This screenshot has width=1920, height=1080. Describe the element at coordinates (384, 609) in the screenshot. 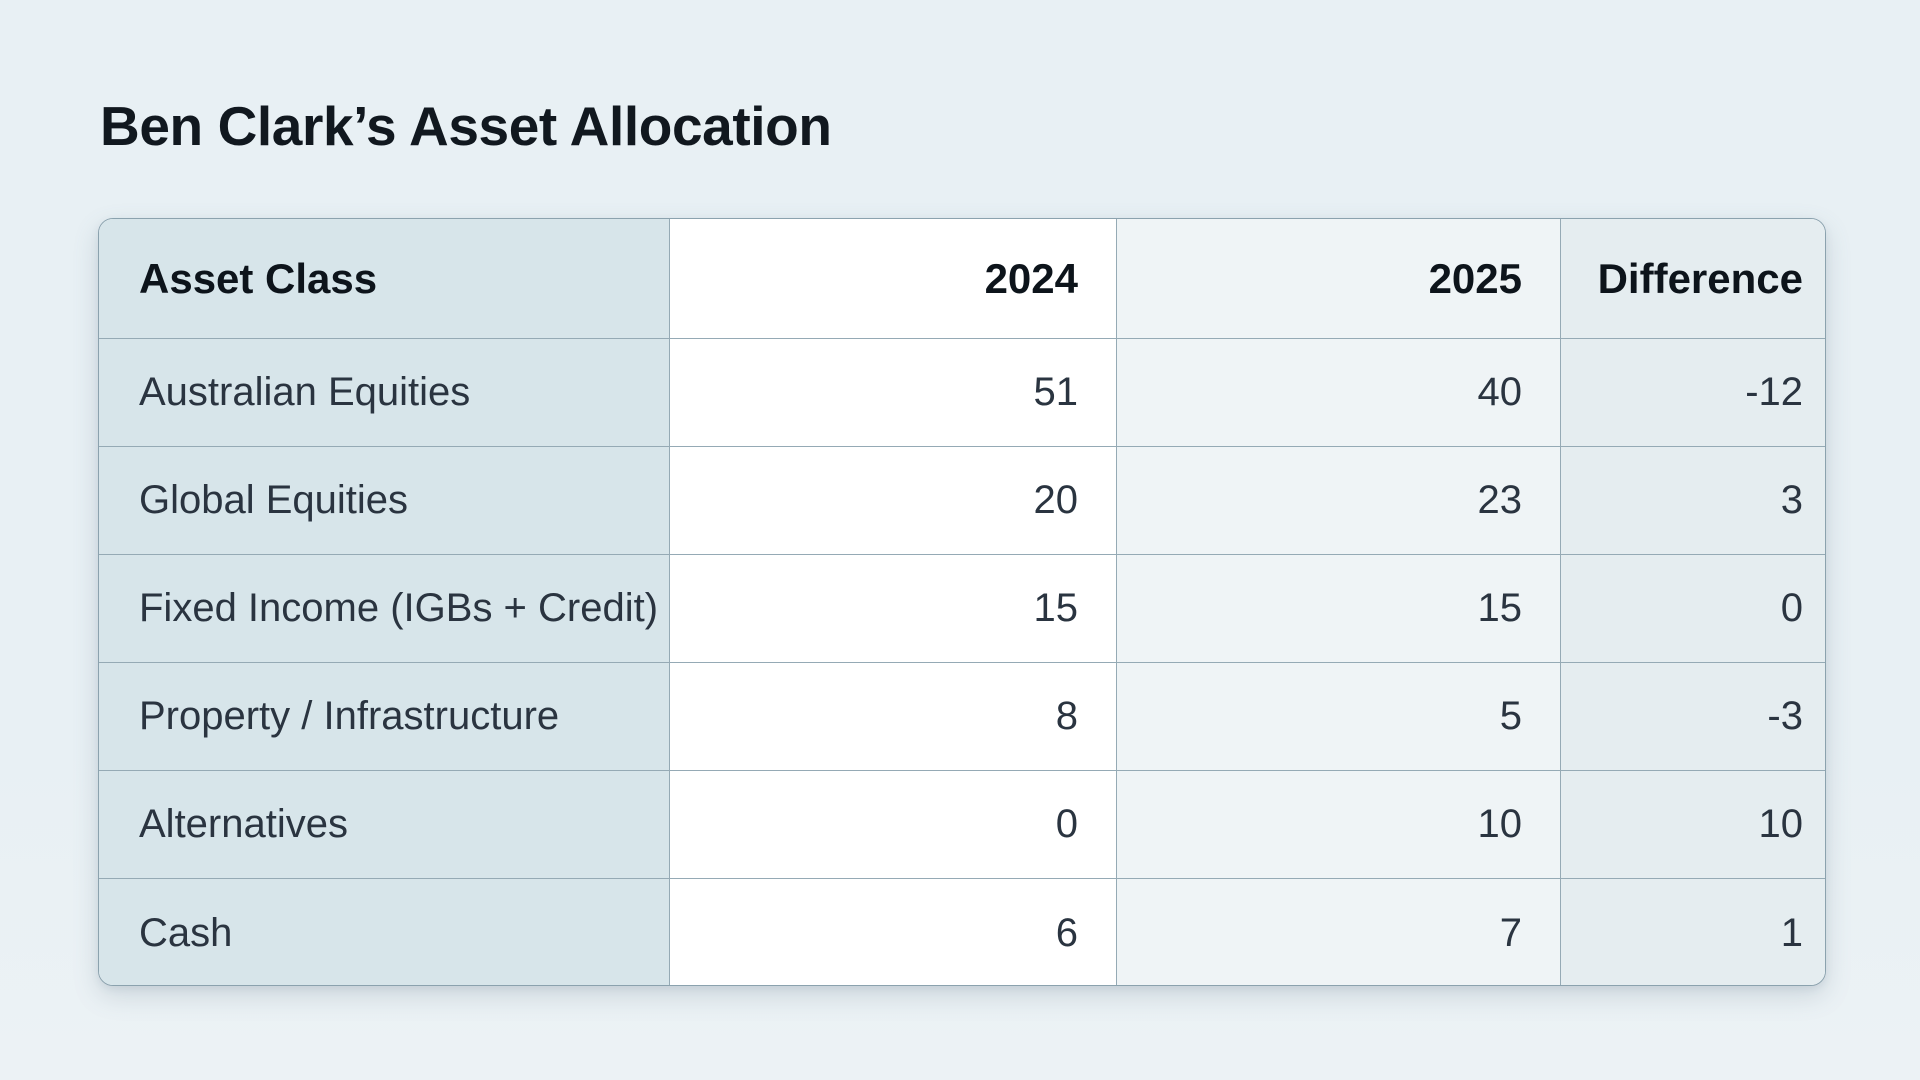

I see `asset-class-cell: Fixed Income (IGBs + Credit)` at that location.